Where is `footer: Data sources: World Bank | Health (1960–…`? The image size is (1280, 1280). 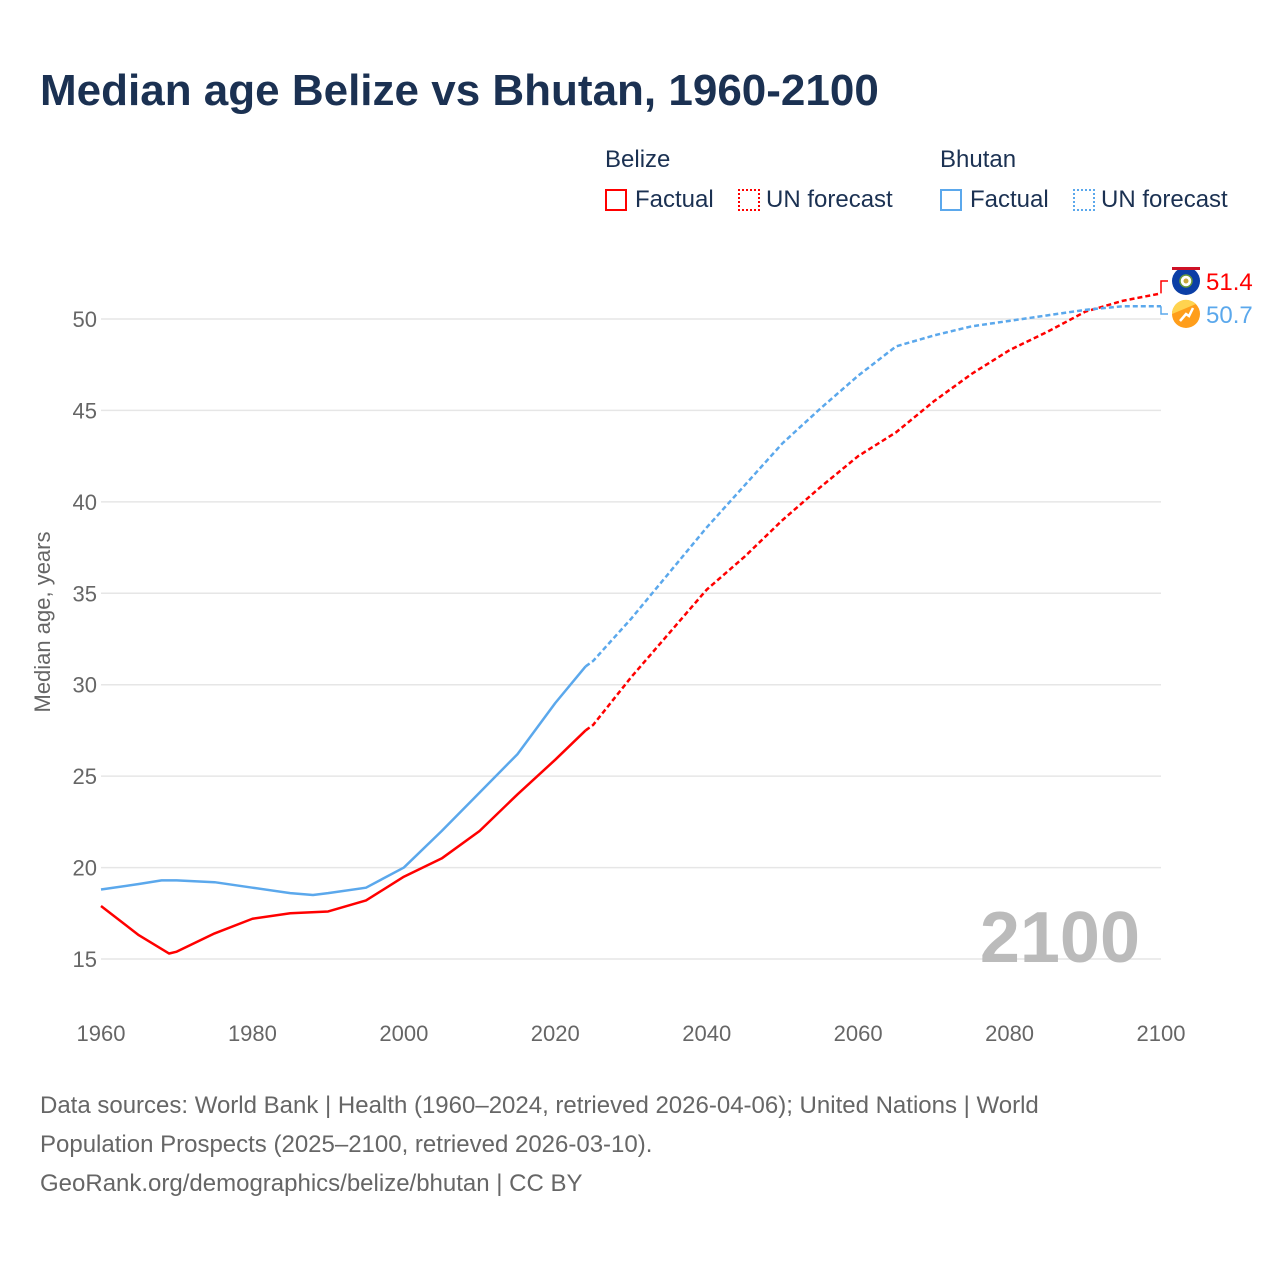 footer: Data sources: World Bank | Health (1960–… is located at coordinates (640, 1144).